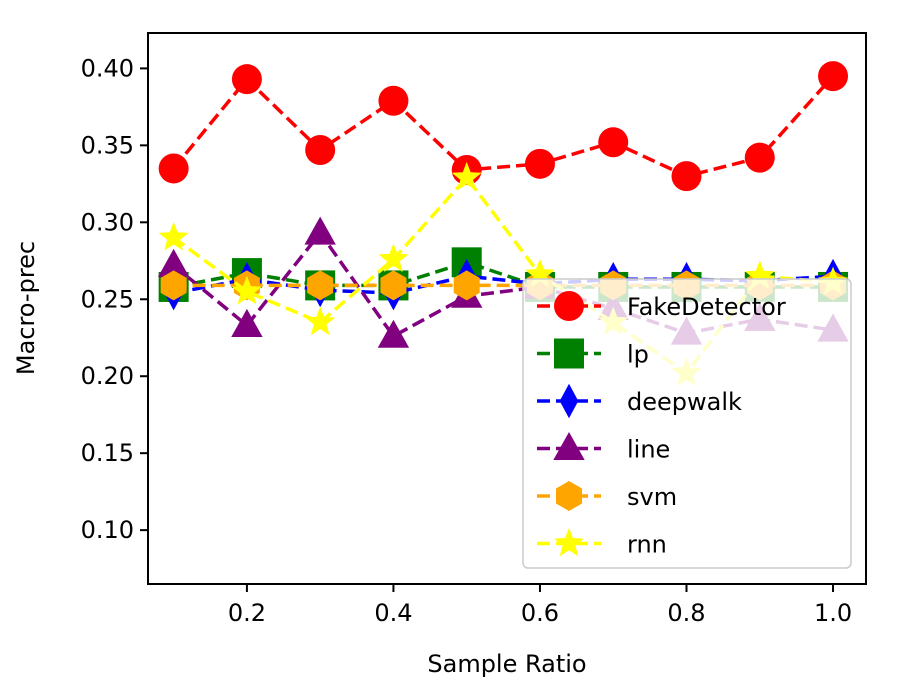 This screenshot has width=913, height=685. I want to click on legend-label: rnn, so click(647, 545).